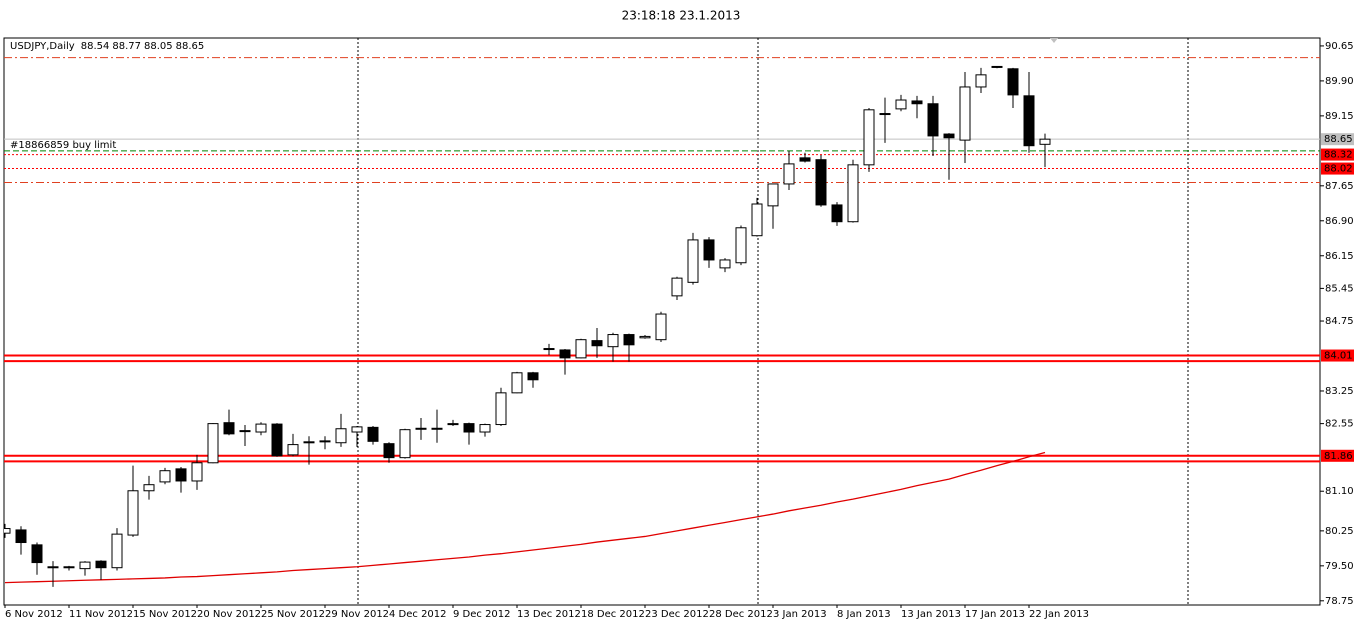 This screenshot has height=624, width=1362. Describe the element at coordinates (677, 614) in the screenshot. I see `x-tick-label: 23 Dec 2012` at that location.